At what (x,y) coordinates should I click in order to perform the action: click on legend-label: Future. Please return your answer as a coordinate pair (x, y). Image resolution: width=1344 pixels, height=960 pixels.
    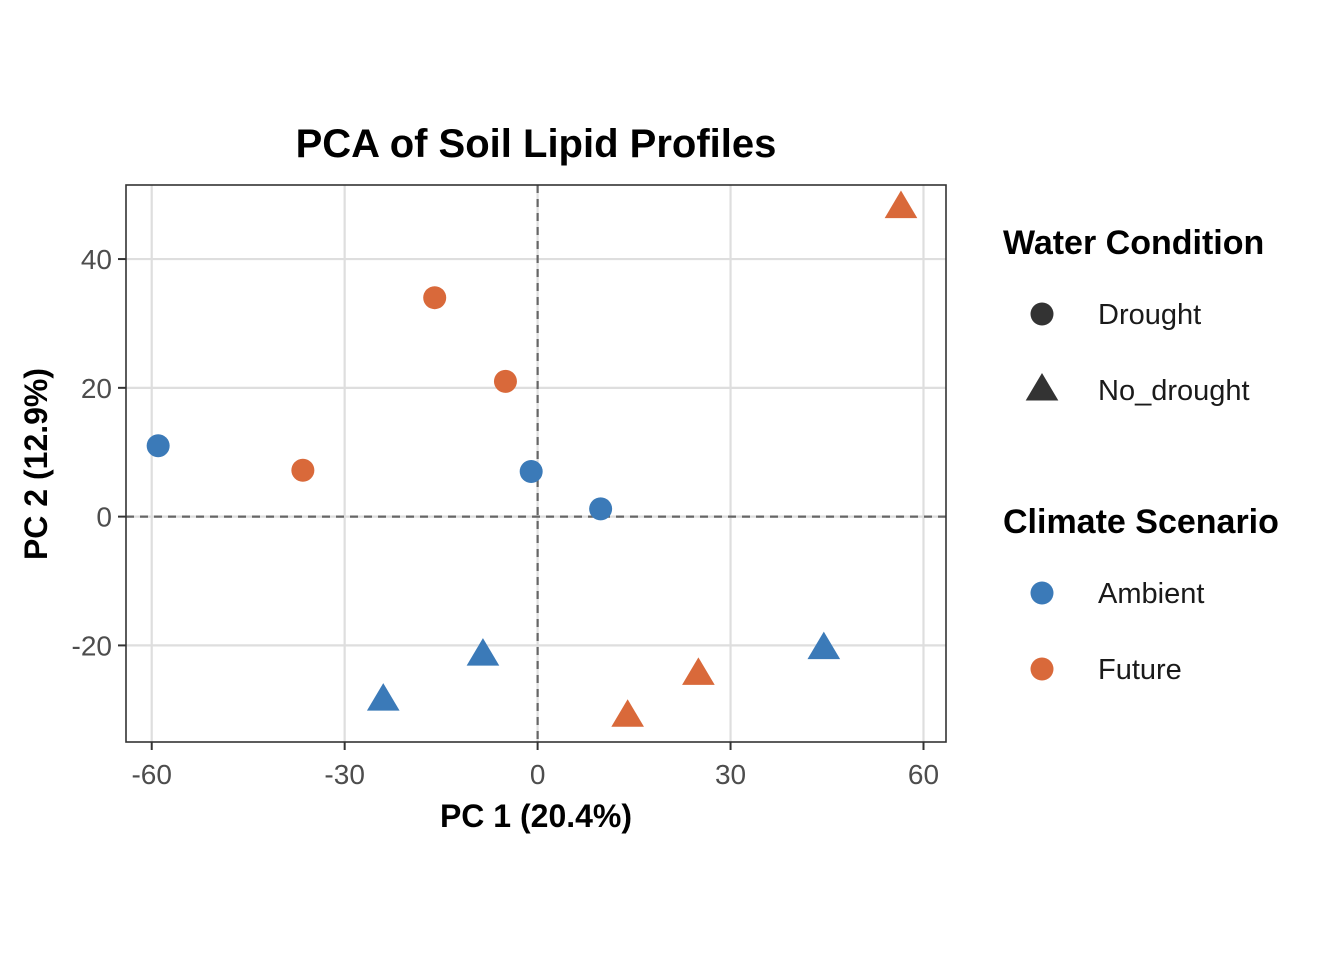
    Looking at the image, I should click on (1140, 670).